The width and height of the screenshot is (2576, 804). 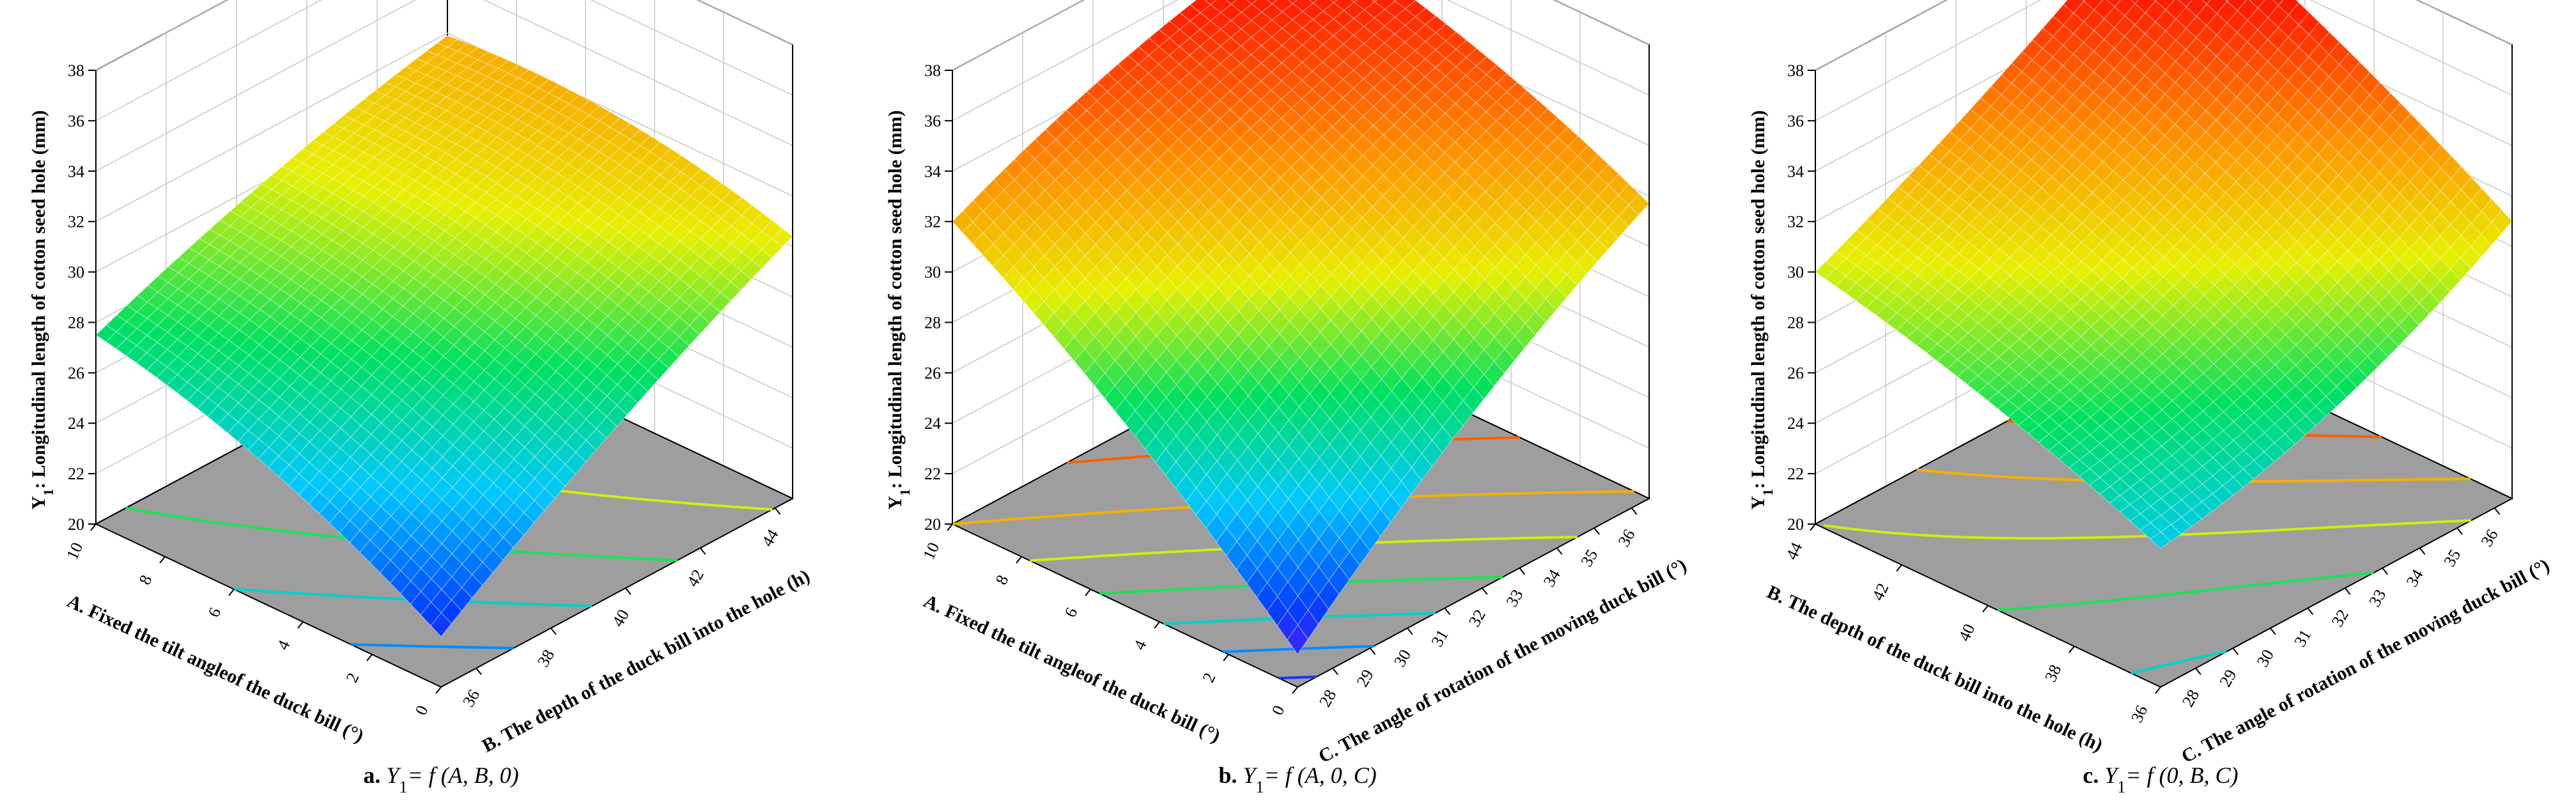 I want to click on y-tick-label: 35, so click(x=1589, y=558).